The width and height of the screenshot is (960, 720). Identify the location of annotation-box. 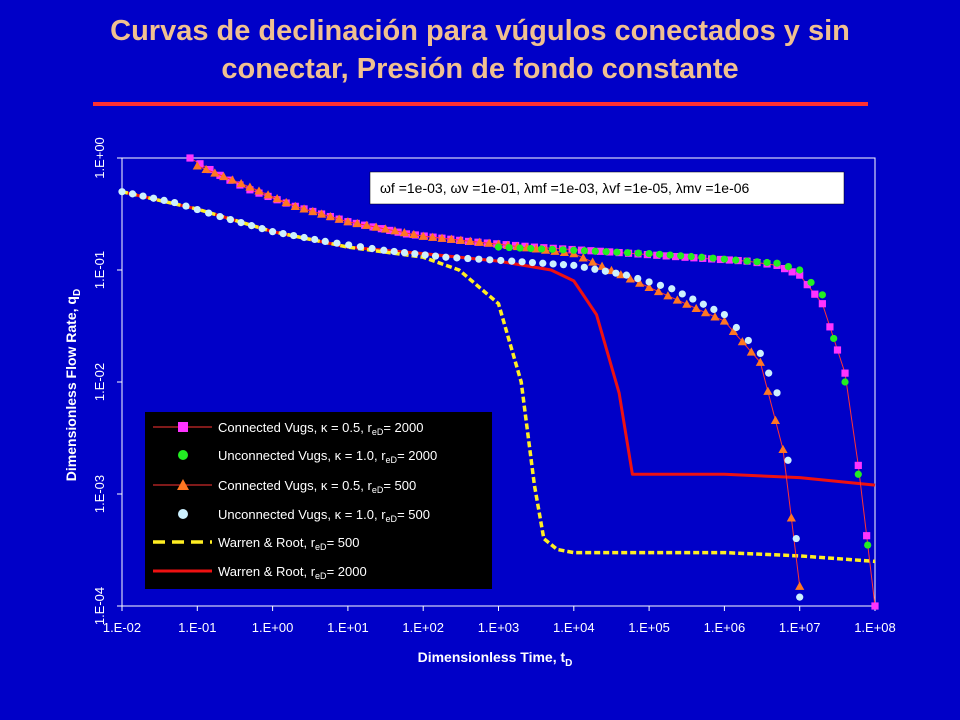
(607, 188).